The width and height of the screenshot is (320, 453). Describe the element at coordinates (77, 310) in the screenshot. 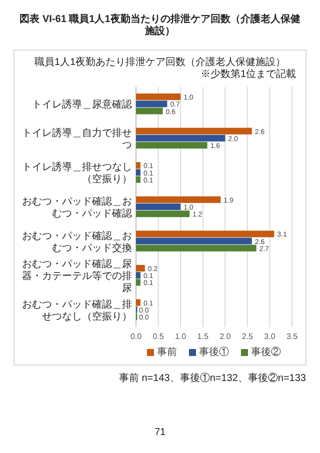

I see `y-tick-label: おむつ・パッド確認＿排せつなし（空振り）` at that location.